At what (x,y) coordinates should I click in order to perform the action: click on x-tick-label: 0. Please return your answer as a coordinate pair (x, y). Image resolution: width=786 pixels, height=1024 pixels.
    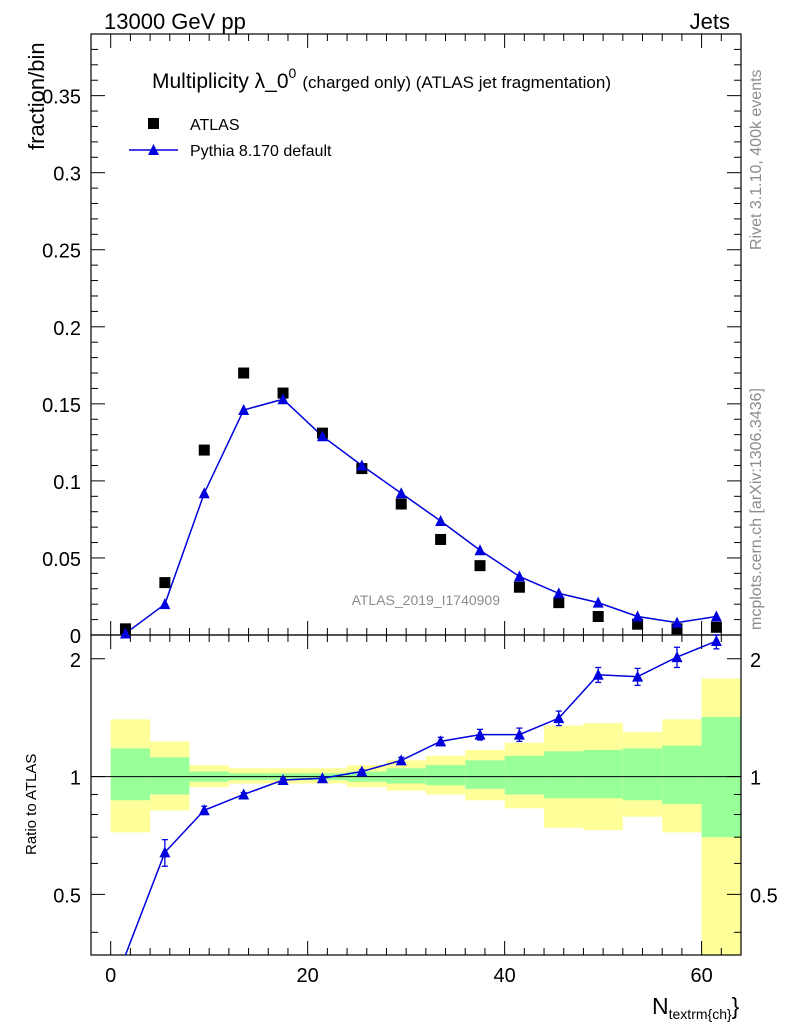
    Looking at the image, I should click on (110, 976).